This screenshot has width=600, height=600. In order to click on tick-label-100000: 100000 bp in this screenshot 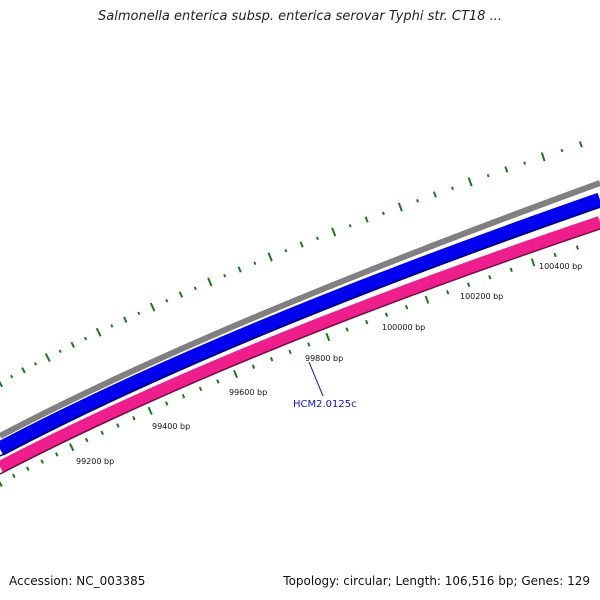, I will do `click(403, 327)`.